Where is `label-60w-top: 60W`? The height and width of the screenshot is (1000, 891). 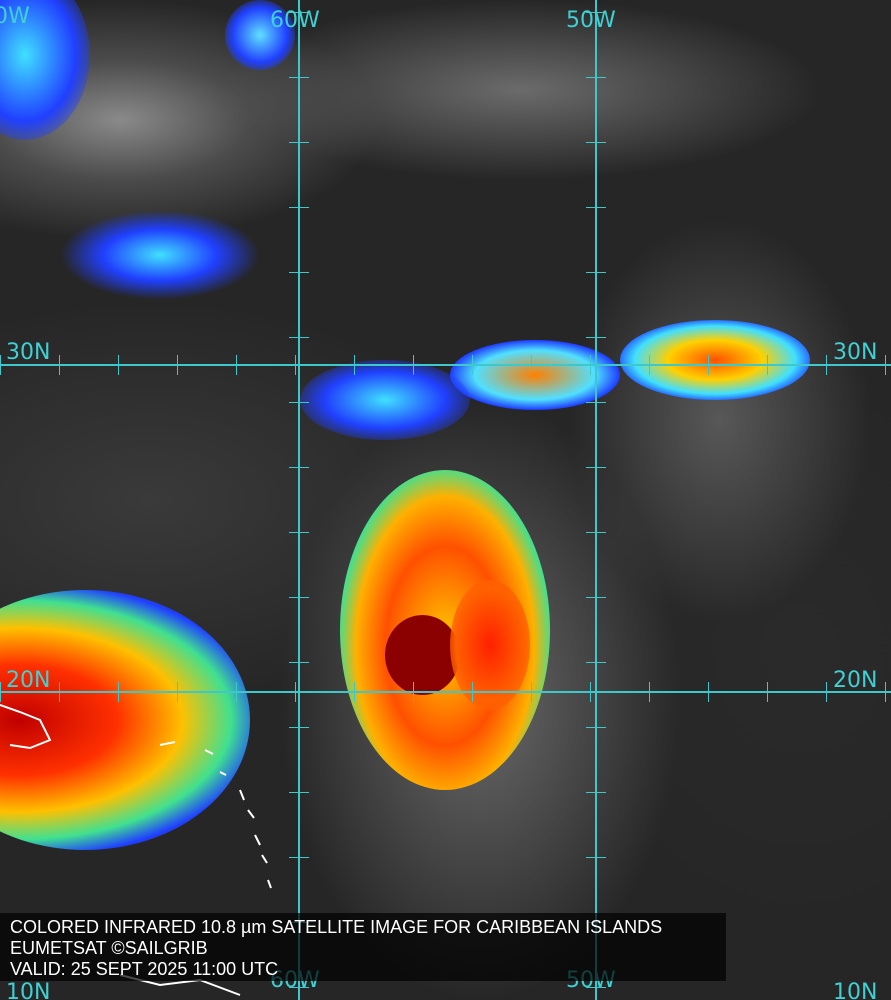
label-60w-top: 60W is located at coordinates (295, 20).